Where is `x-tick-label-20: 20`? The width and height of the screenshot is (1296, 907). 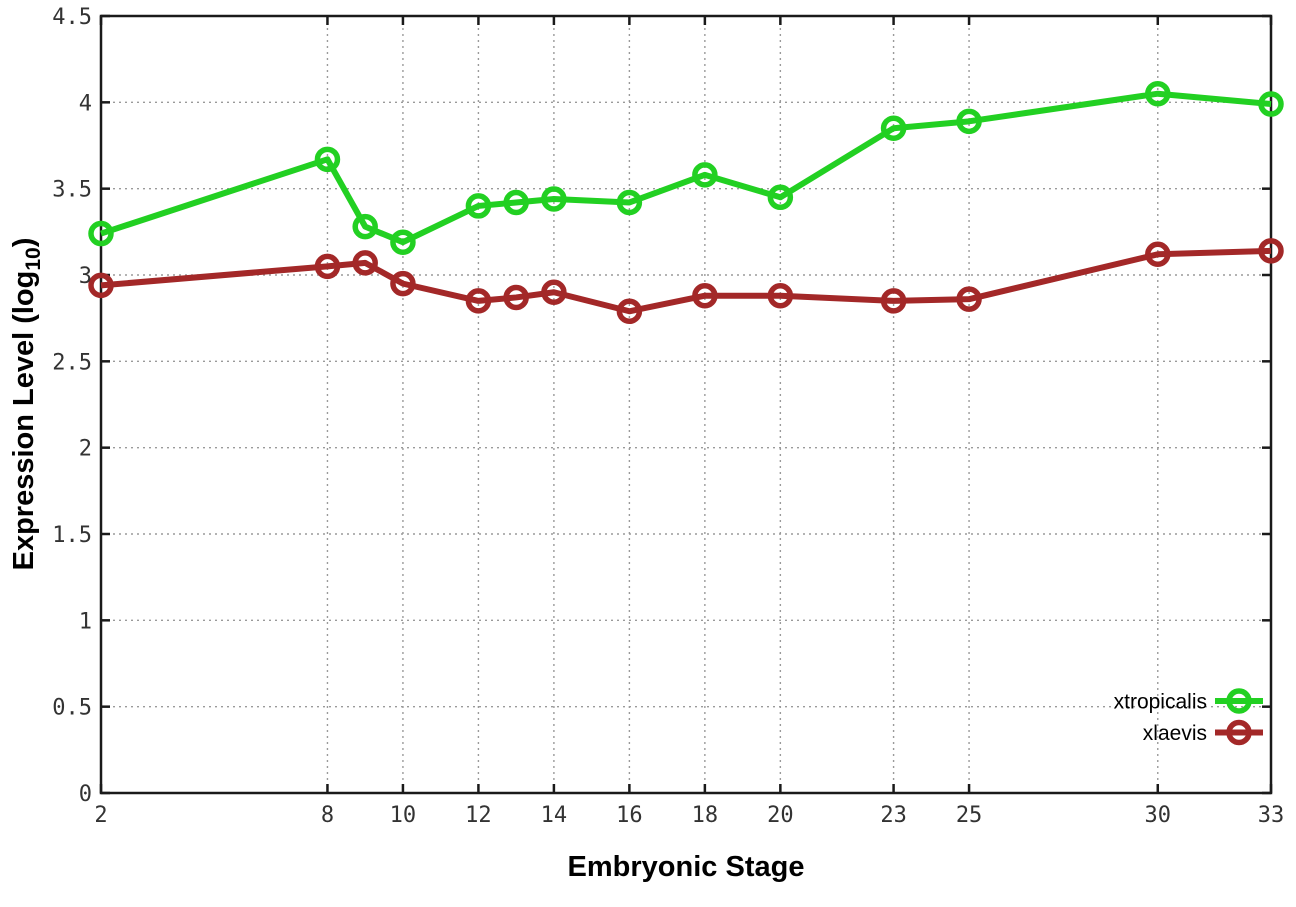
x-tick-label-20: 20 is located at coordinates (780, 815).